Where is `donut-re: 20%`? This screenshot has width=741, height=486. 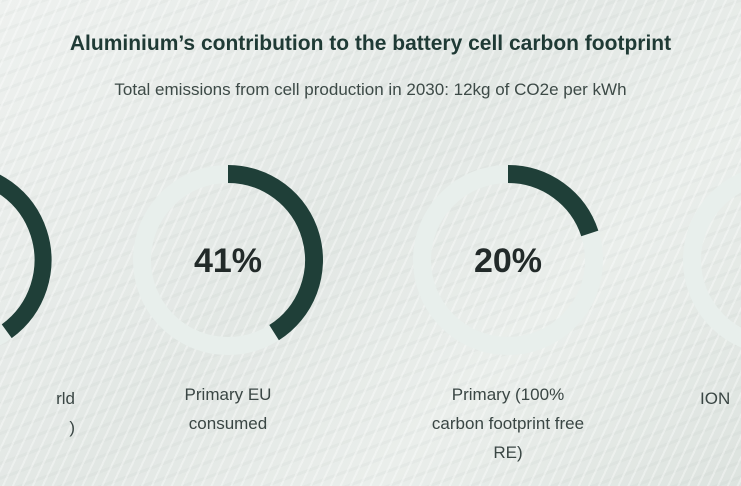 donut-re: 20% is located at coordinates (508, 260).